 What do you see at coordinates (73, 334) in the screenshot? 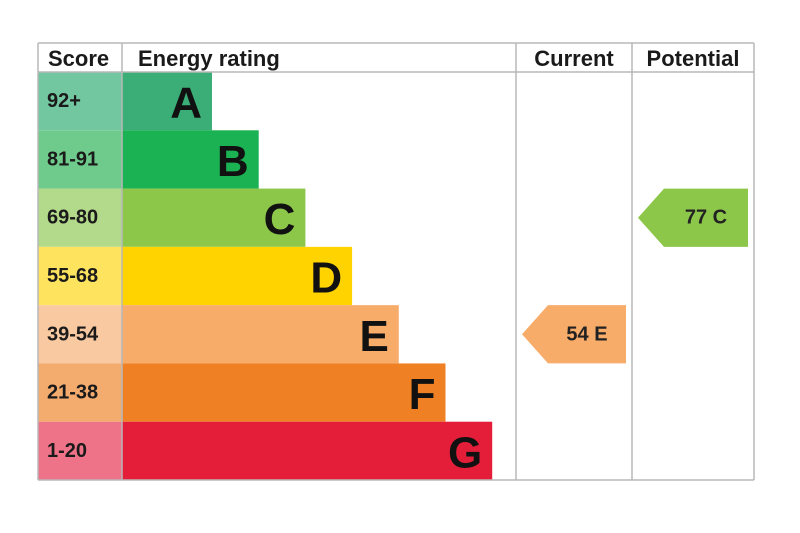
I see `score-label: 39-54` at bounding box center [73, 334].